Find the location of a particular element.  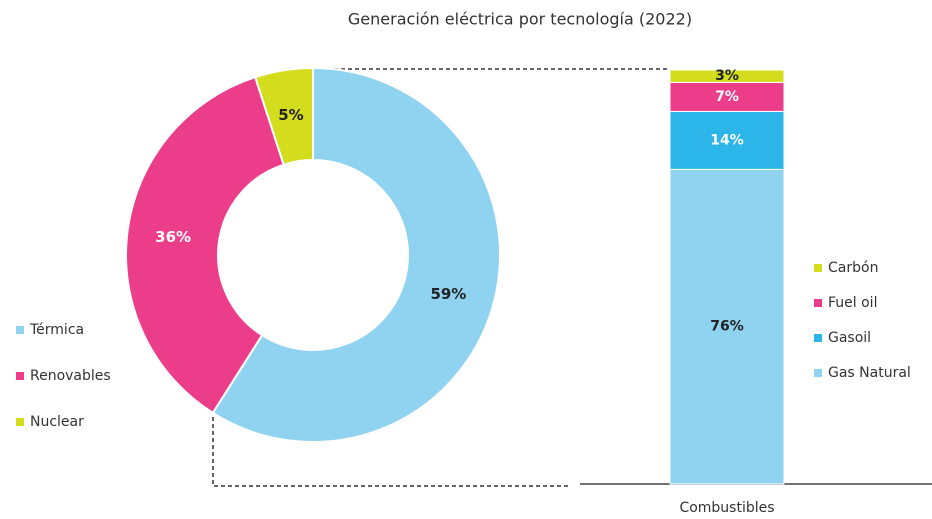

legend-label: Renovables is located at coordinates (70, 376).